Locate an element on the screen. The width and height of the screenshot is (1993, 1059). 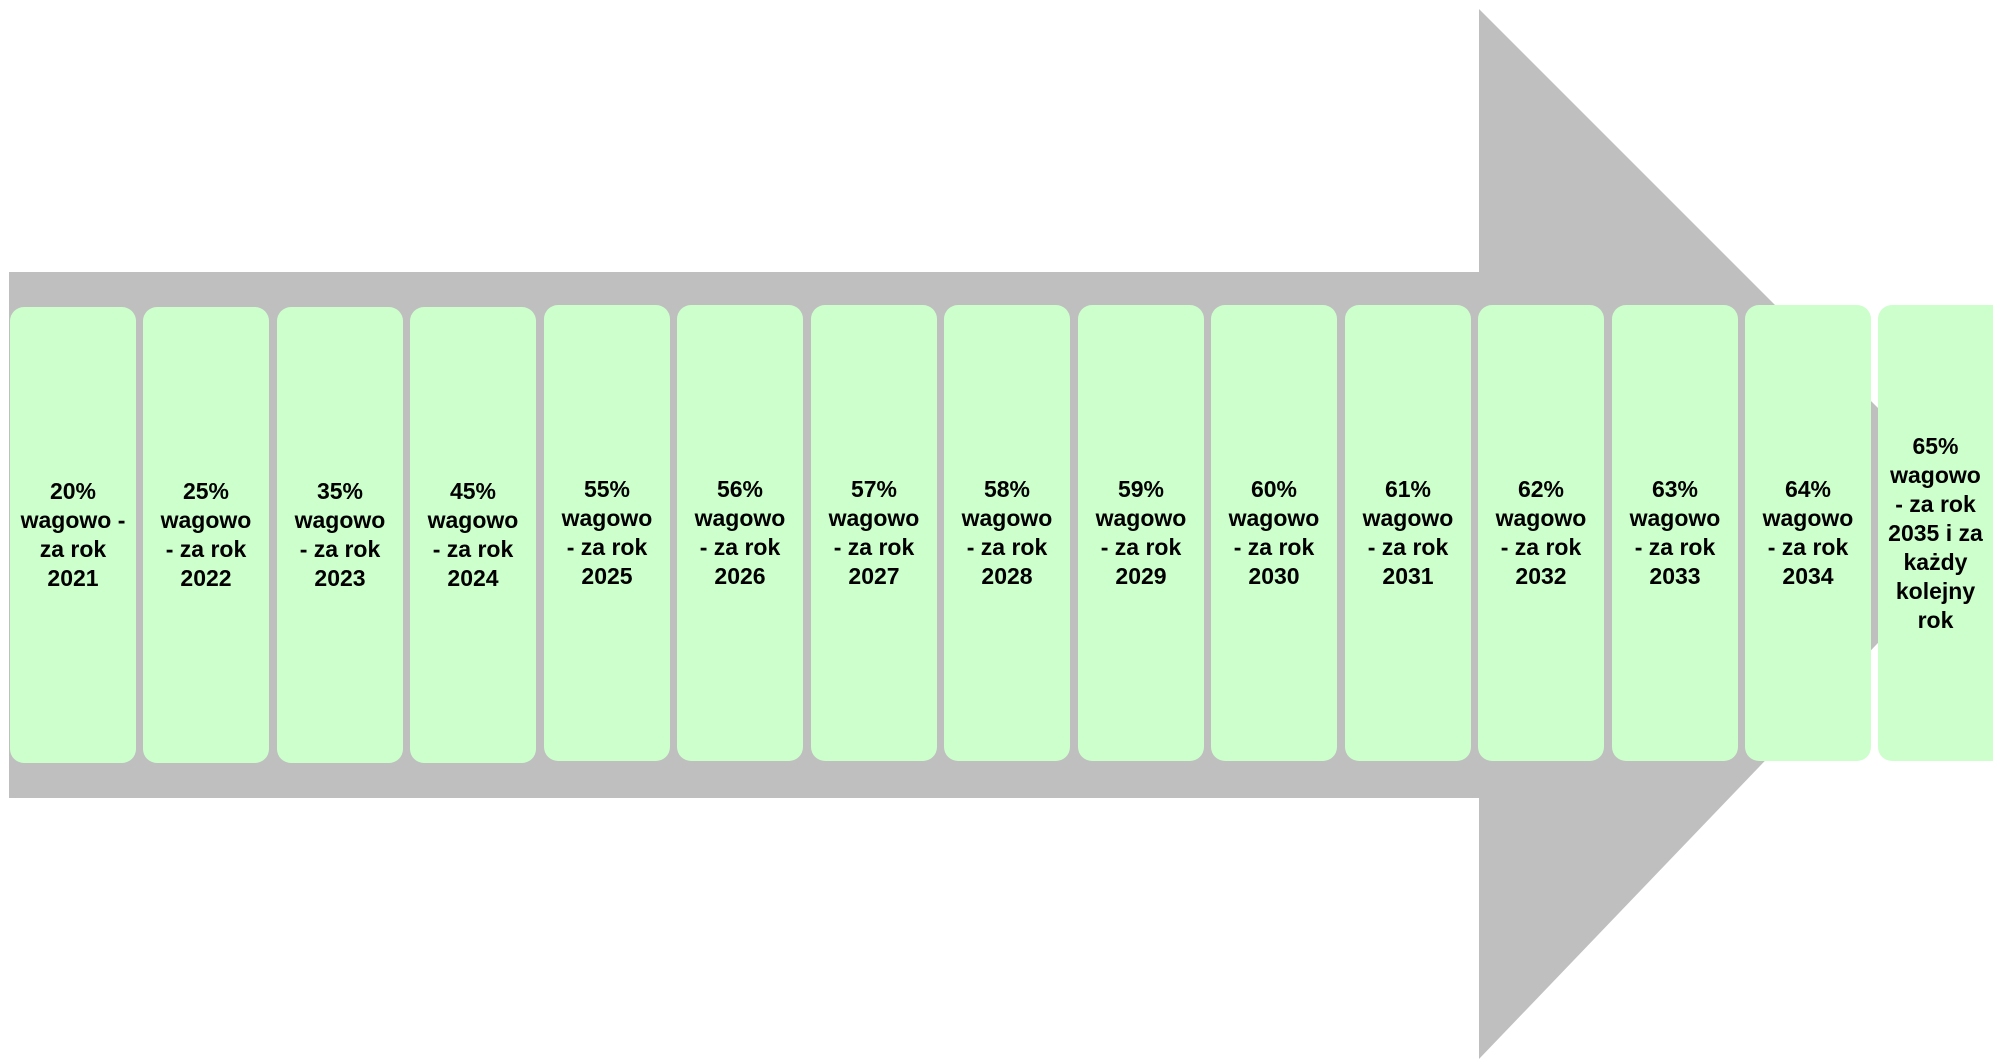
step-label: 60% wagowo - za rok 2030 is located at coordinates (1274, 532).